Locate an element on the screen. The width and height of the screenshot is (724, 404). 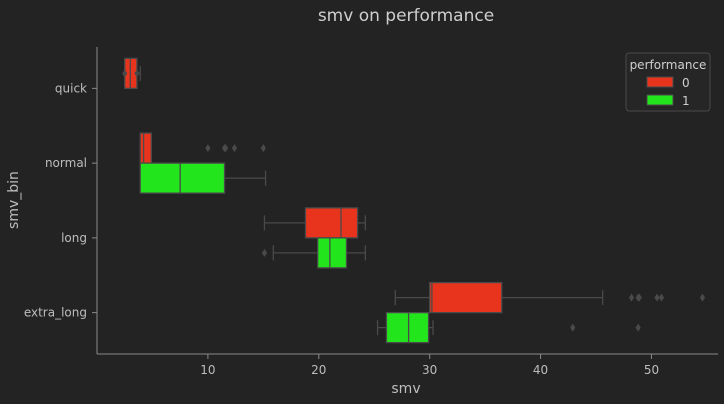
chart-title: smv on performance is located at coordinates (406, 16).